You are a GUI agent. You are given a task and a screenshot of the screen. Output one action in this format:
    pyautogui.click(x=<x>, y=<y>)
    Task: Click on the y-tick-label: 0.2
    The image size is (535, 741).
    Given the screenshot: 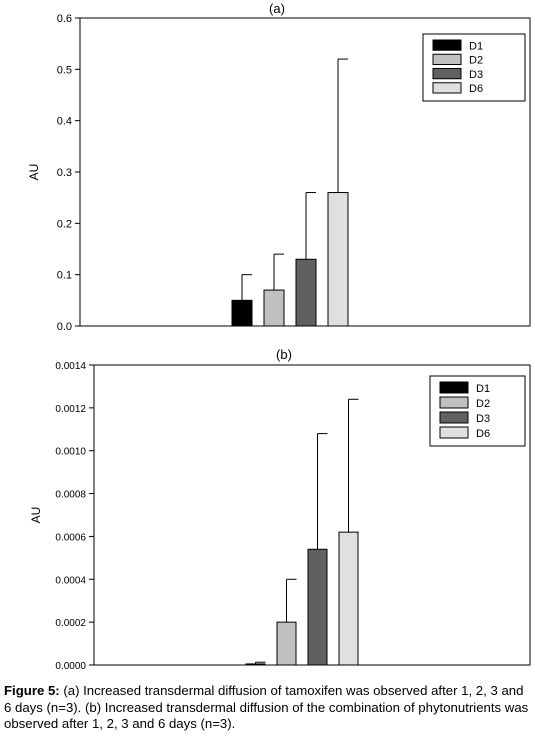 What is the action you would take?
    pyautogui.click(x=64, y=224)
    